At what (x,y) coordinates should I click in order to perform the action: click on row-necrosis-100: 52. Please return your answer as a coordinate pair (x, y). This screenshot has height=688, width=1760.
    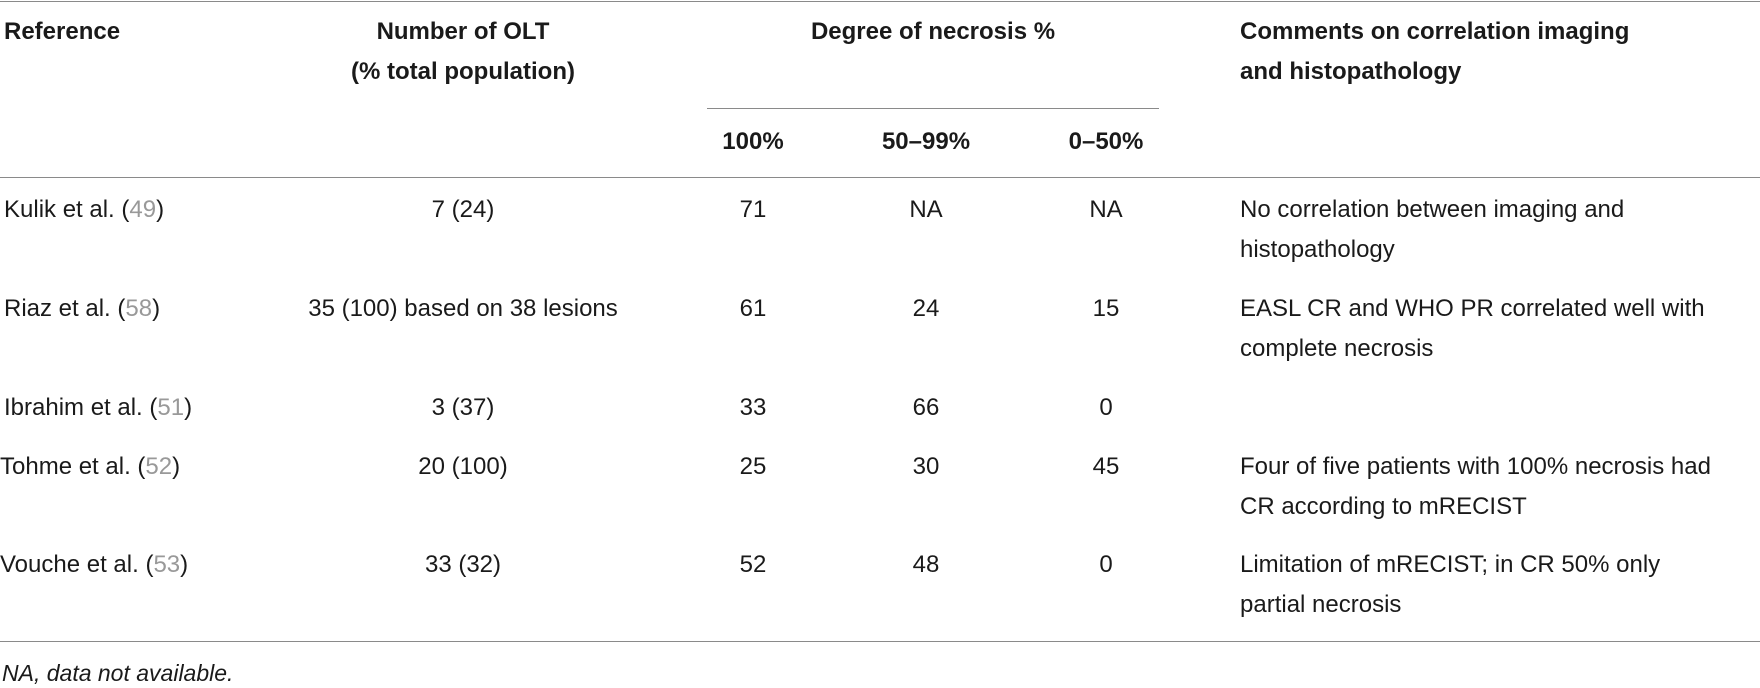
    Looking at the image, I should click on (753, 564).